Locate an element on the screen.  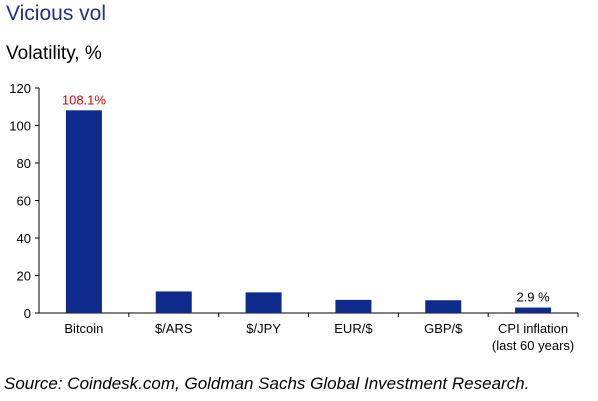
y-tick-label: 60 is located at coordinates (24, 201).